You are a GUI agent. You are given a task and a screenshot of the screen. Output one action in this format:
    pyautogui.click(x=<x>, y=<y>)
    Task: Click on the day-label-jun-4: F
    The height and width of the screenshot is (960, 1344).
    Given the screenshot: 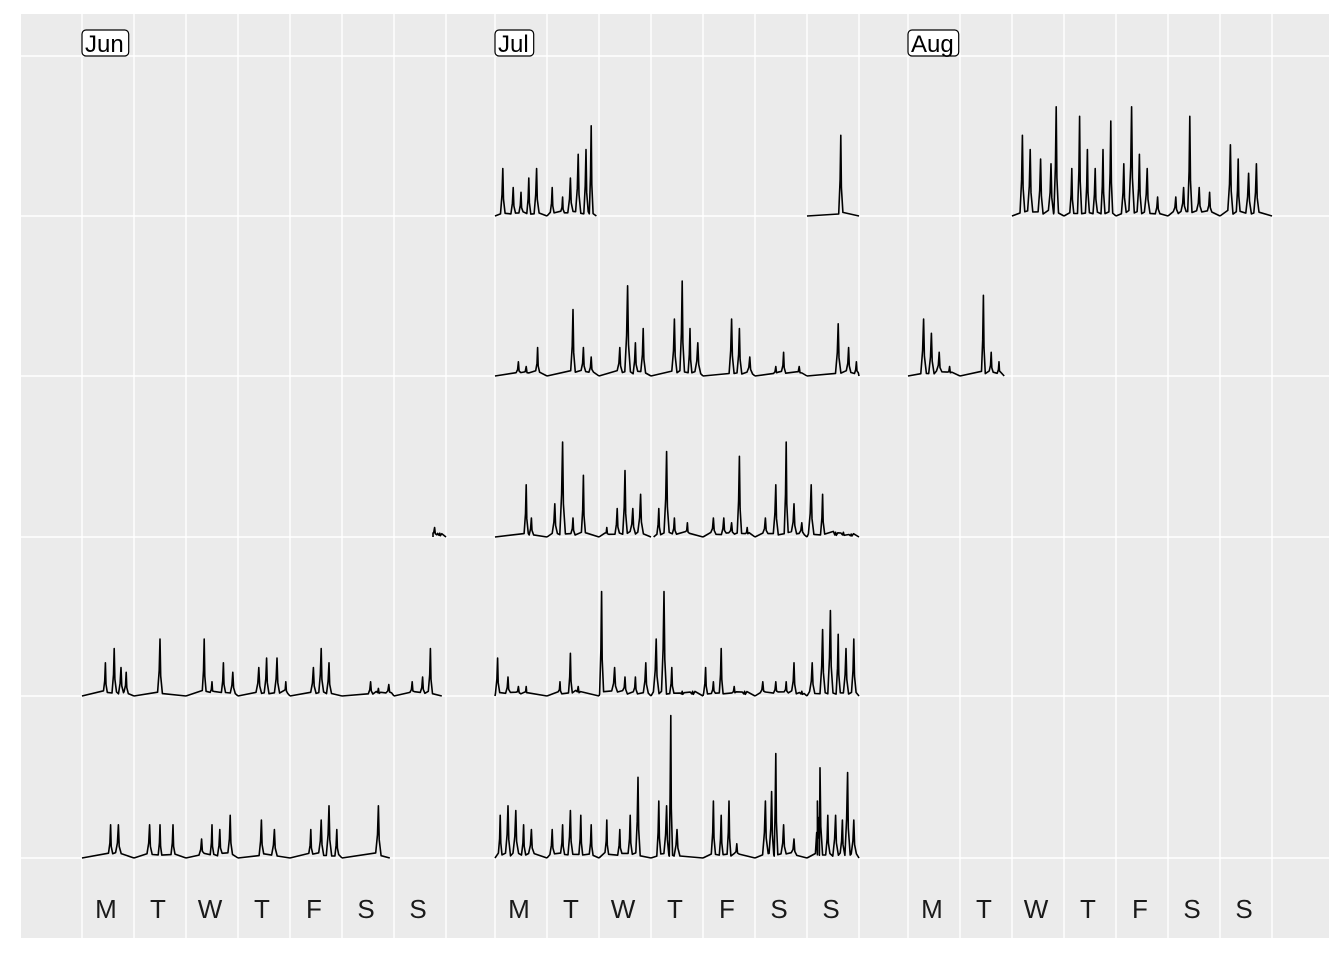 What is the action you would take?
    pyautogui.click(x=314, y=909)
    